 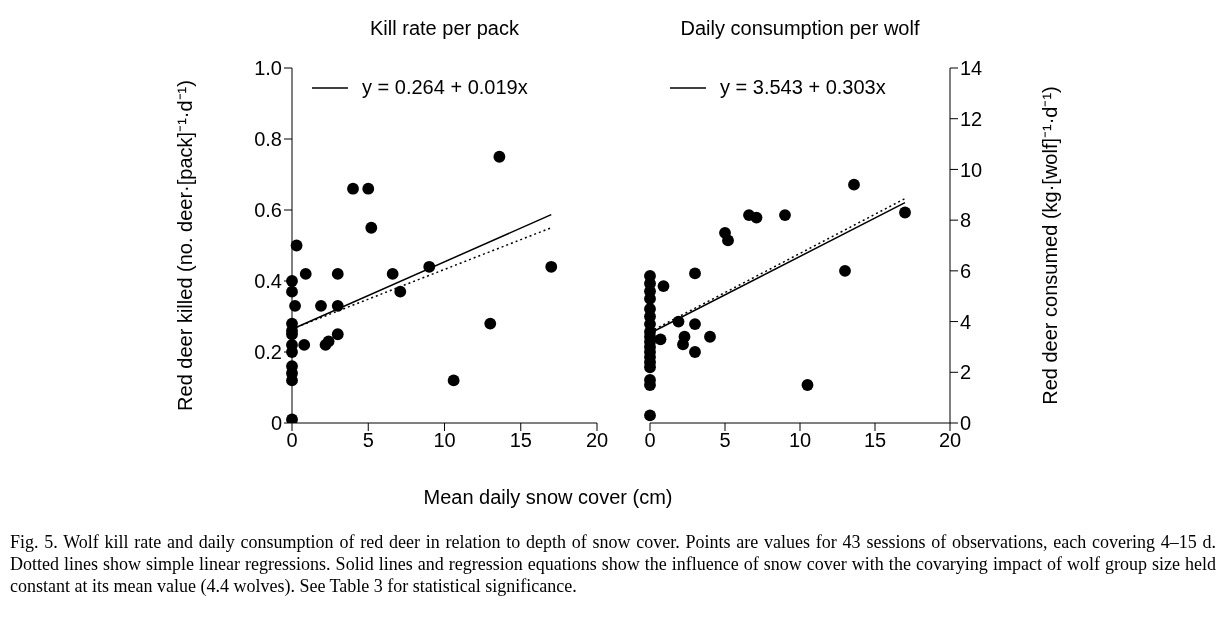 I want to click on y2-tick-label: 14, so click(x=971, y=68).